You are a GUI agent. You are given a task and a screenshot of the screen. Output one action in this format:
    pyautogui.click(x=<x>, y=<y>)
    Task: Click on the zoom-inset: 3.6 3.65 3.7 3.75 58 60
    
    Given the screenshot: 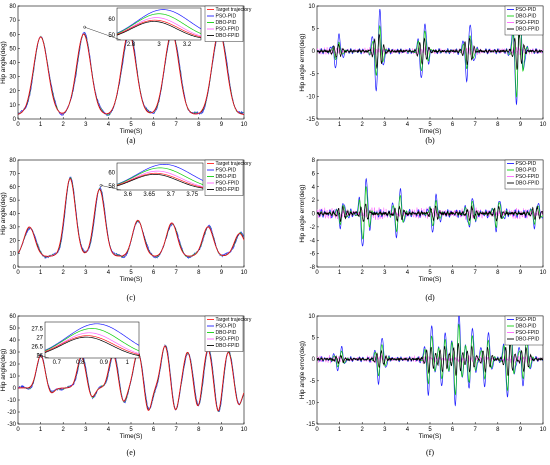 What is the action you would take?
    pyautogui.click(x=151, y=180)
    